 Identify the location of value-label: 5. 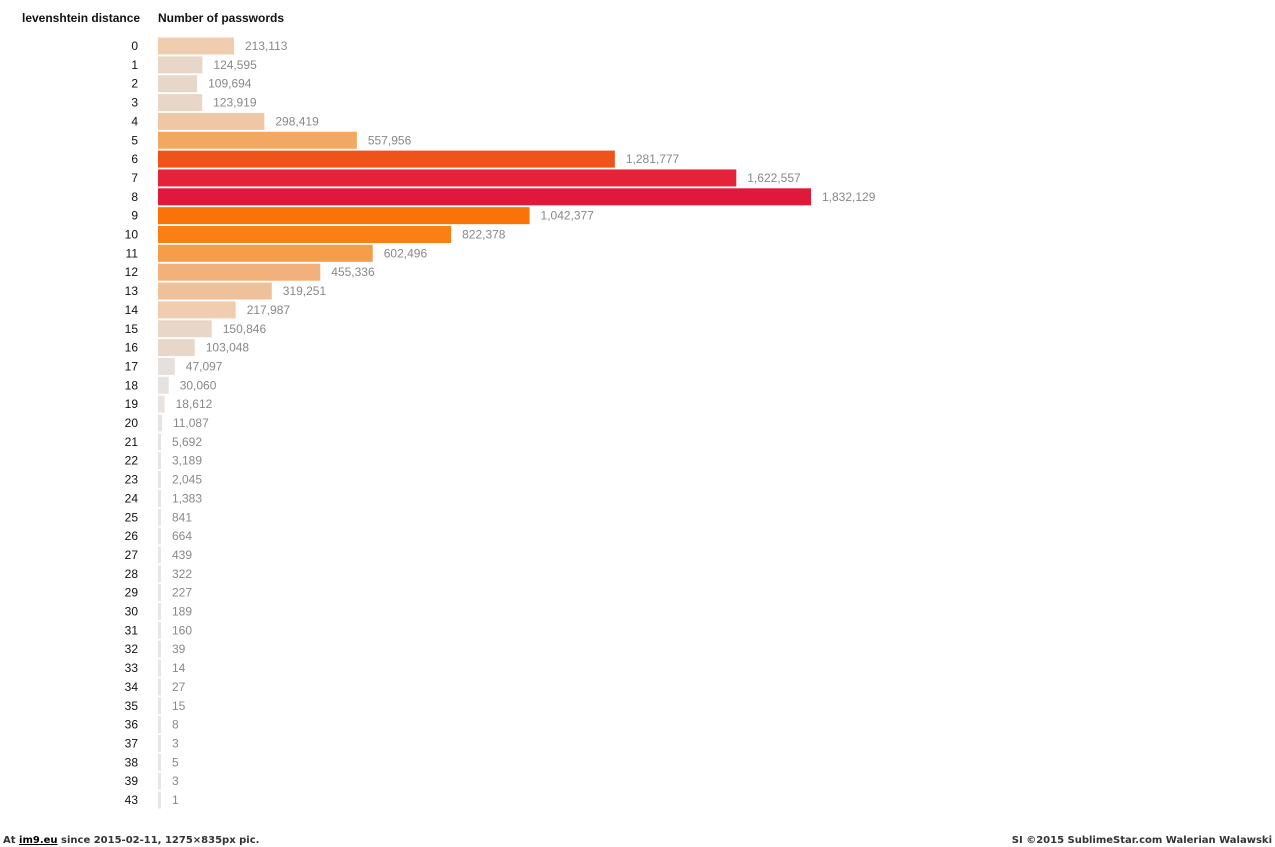
(175, 762).